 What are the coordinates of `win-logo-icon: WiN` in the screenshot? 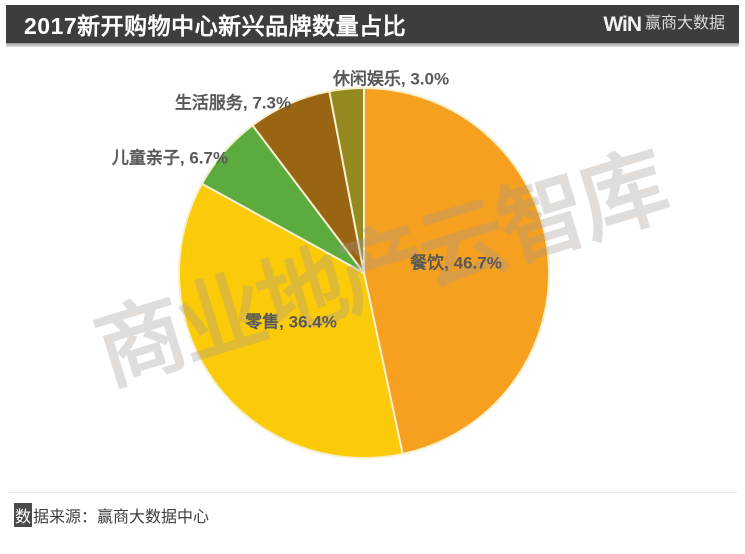 It's located at (622, 24).